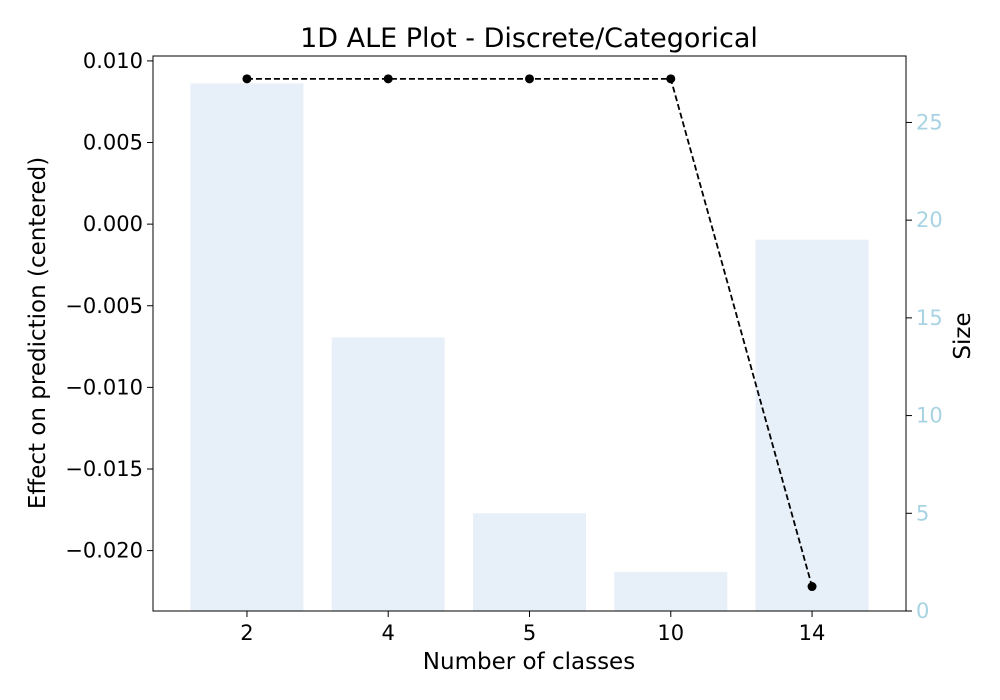  What do you see at coordinates (113, 224) in the screenshot?
I see `left-tick-label: 0.000` at bounding box center [113, 224].